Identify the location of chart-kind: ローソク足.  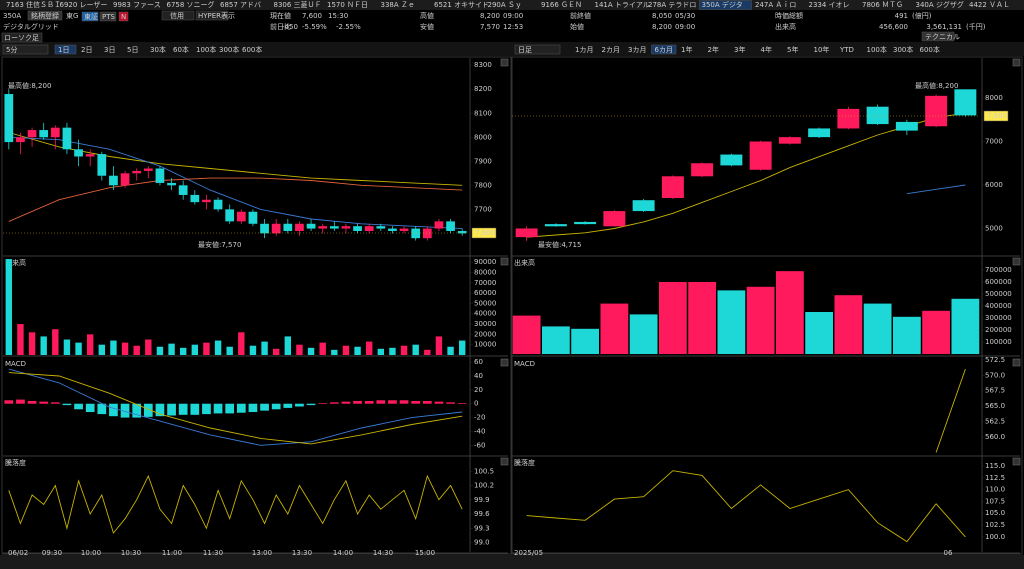
(21, 38).